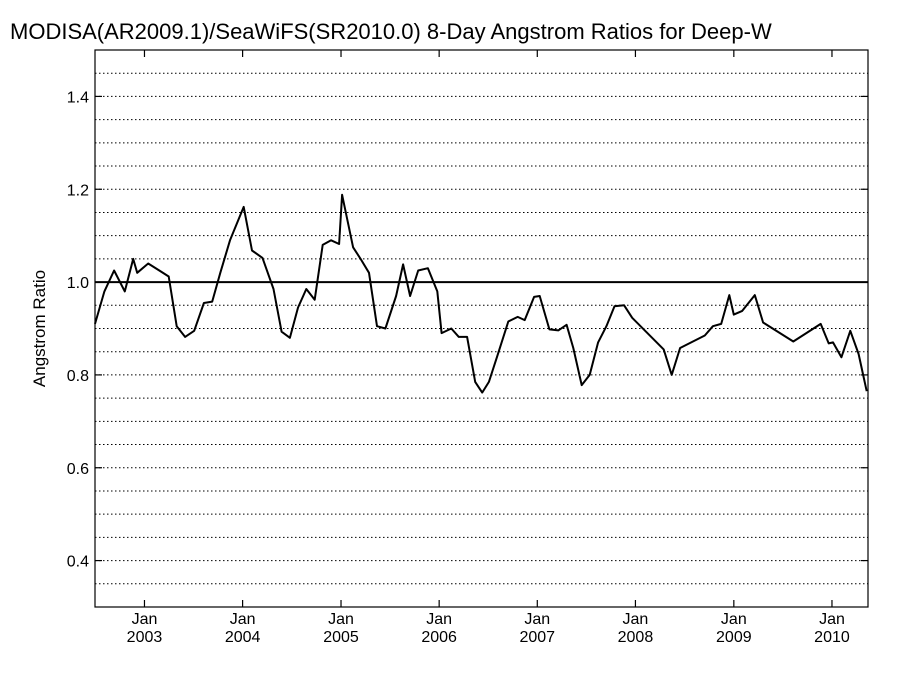 The height and width of the screenshot is (675, 900). I want to click on y-tick-label: 1.2, so click(78, 190).